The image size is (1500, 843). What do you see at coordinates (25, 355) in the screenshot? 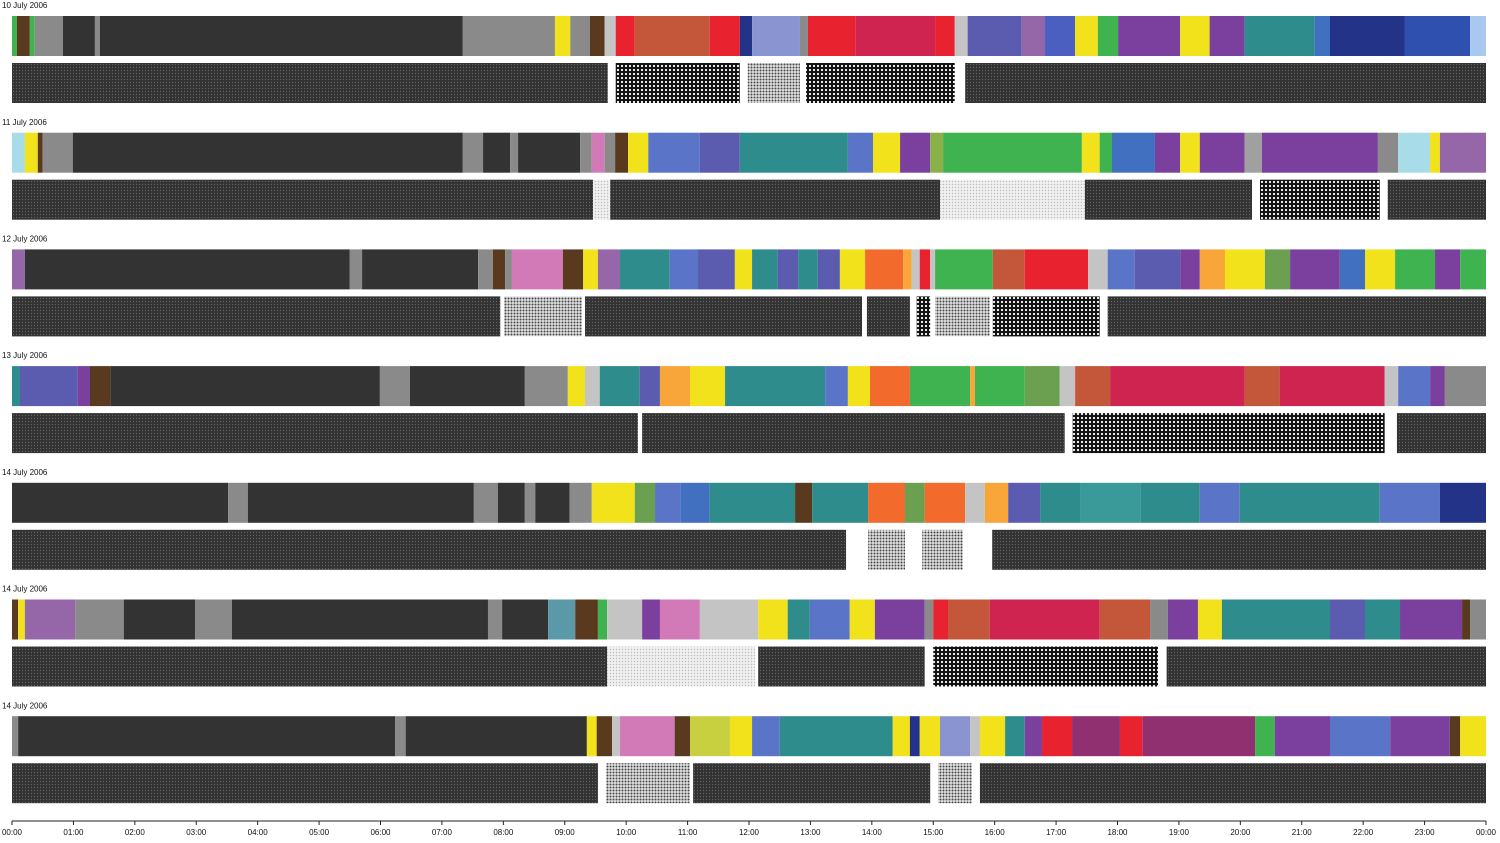
I see `day-label: 13 July 2006` at bounding box center [25, 355].